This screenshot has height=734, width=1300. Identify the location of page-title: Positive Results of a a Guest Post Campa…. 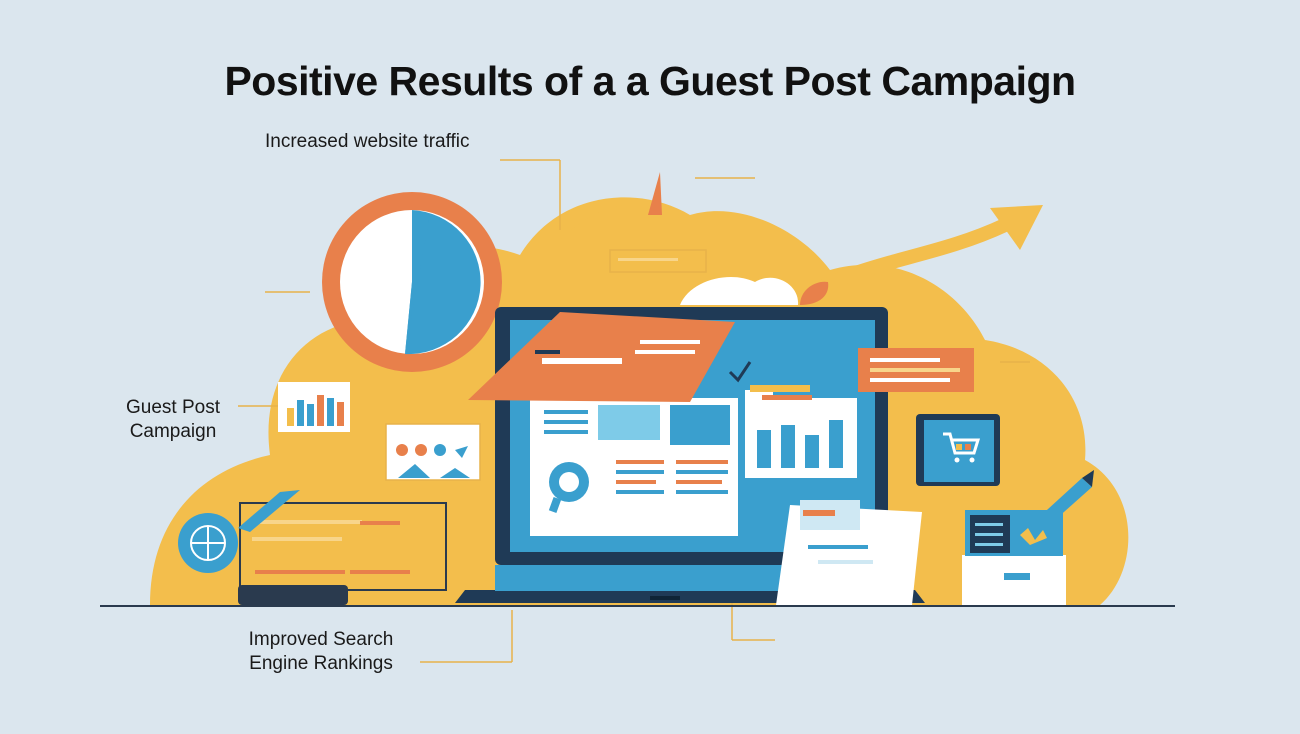
(650, 81).